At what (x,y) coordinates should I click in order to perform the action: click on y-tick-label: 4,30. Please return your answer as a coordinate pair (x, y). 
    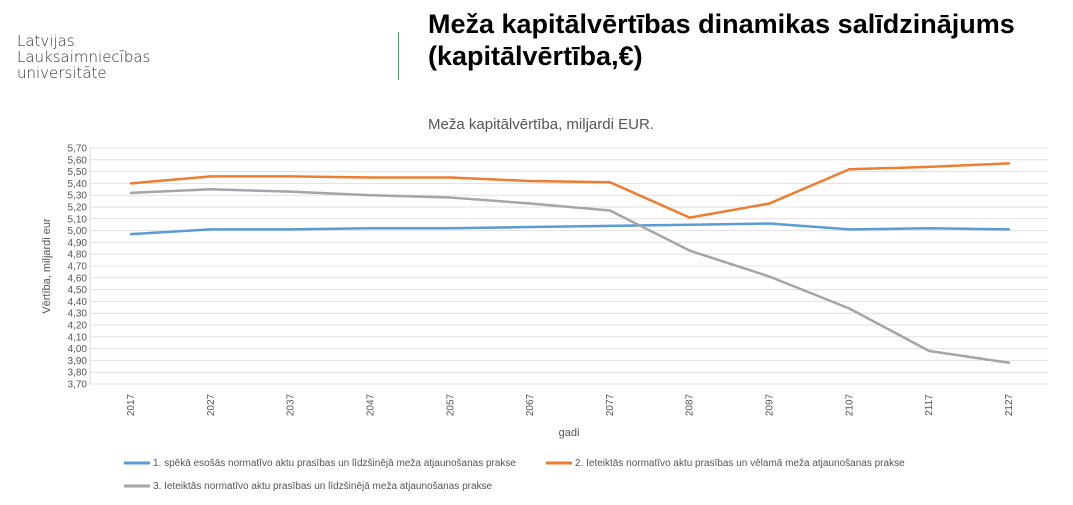
    Looking at the image, I should click on (78, 314).